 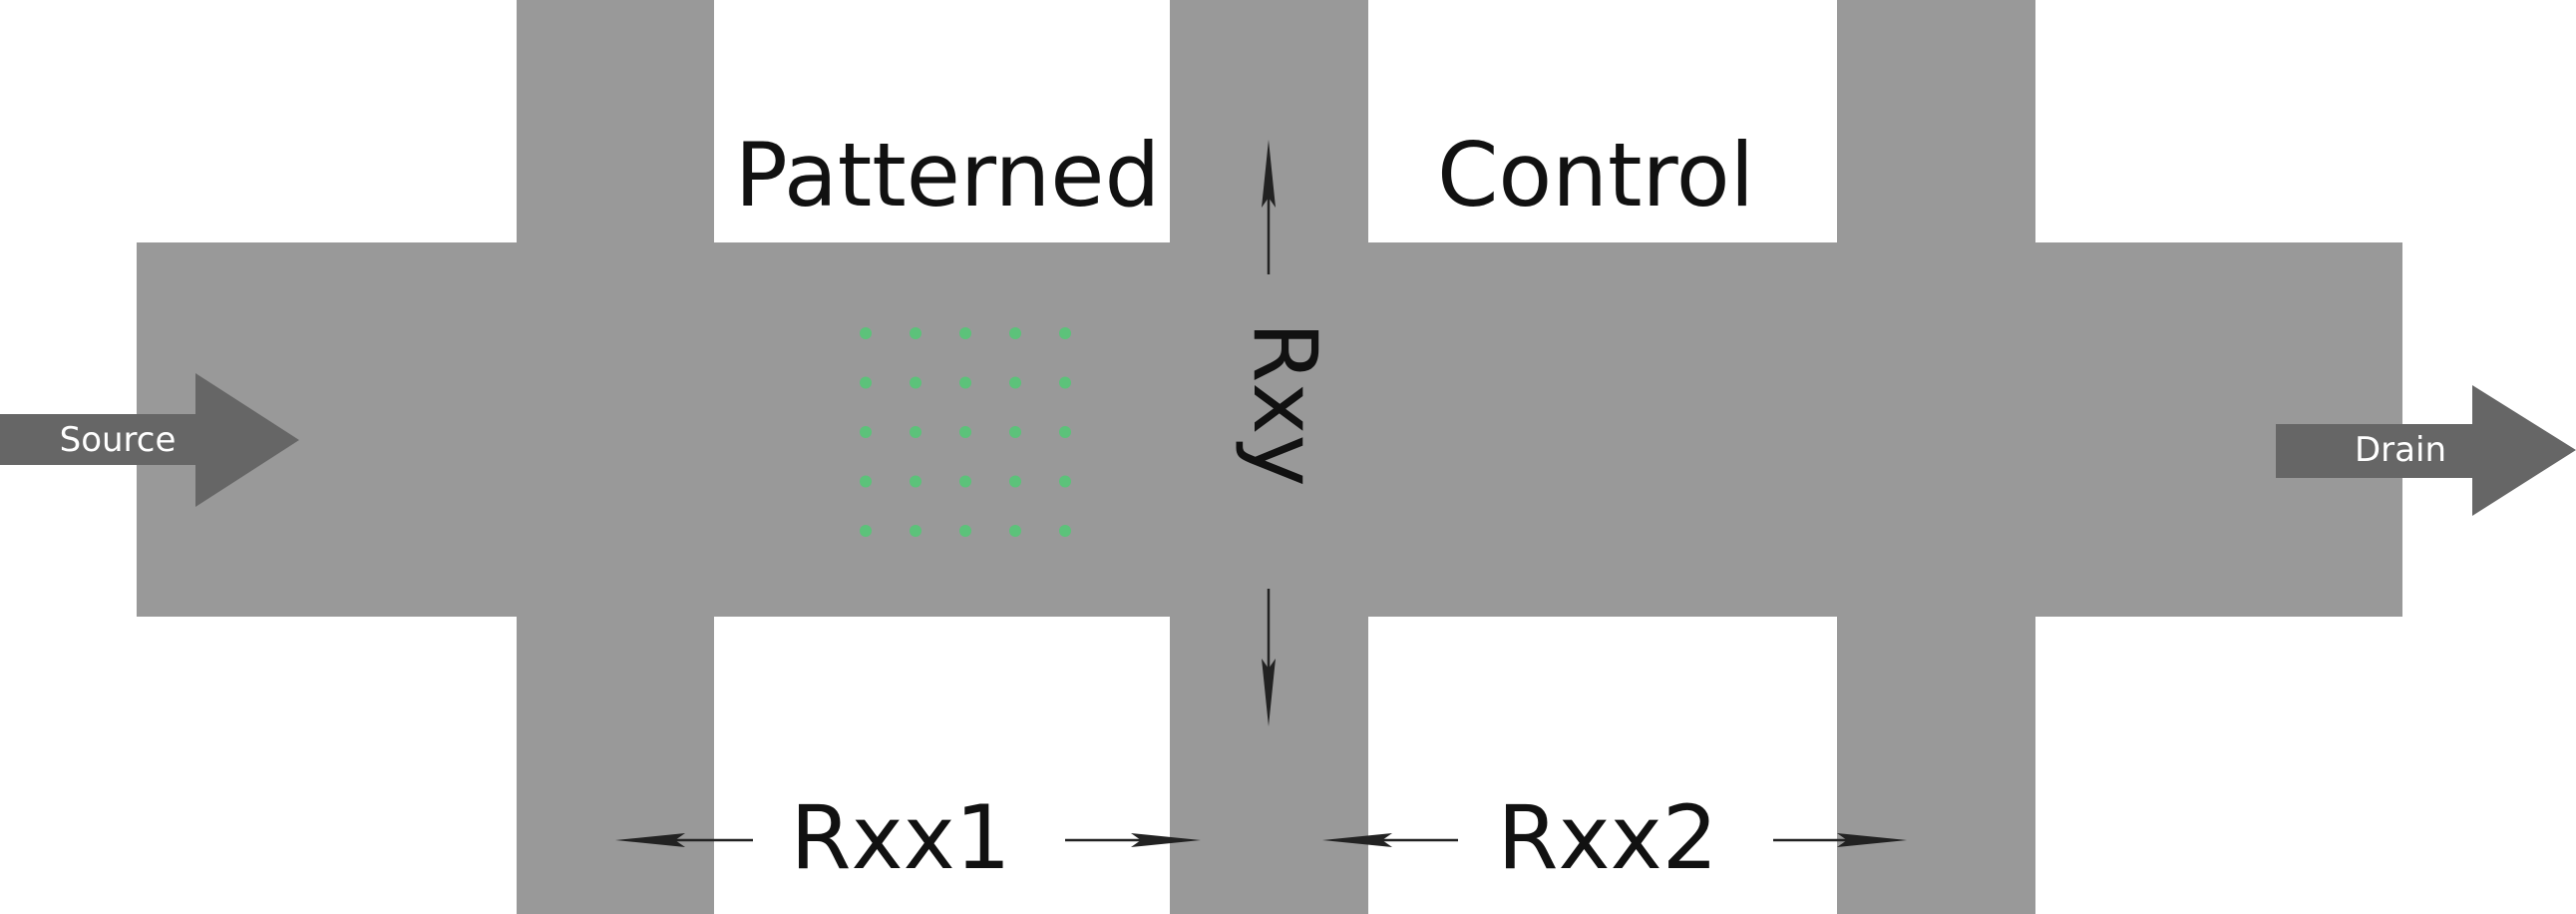 I want to click on rxx1-arrow-right-head, so click(x=1166, y=840).